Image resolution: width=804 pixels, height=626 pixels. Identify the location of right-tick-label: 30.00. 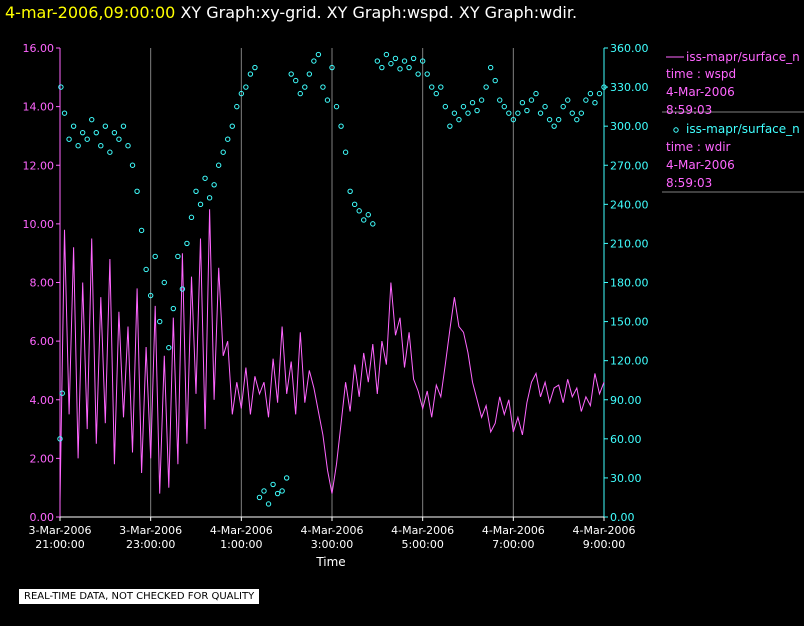
(626, 478).